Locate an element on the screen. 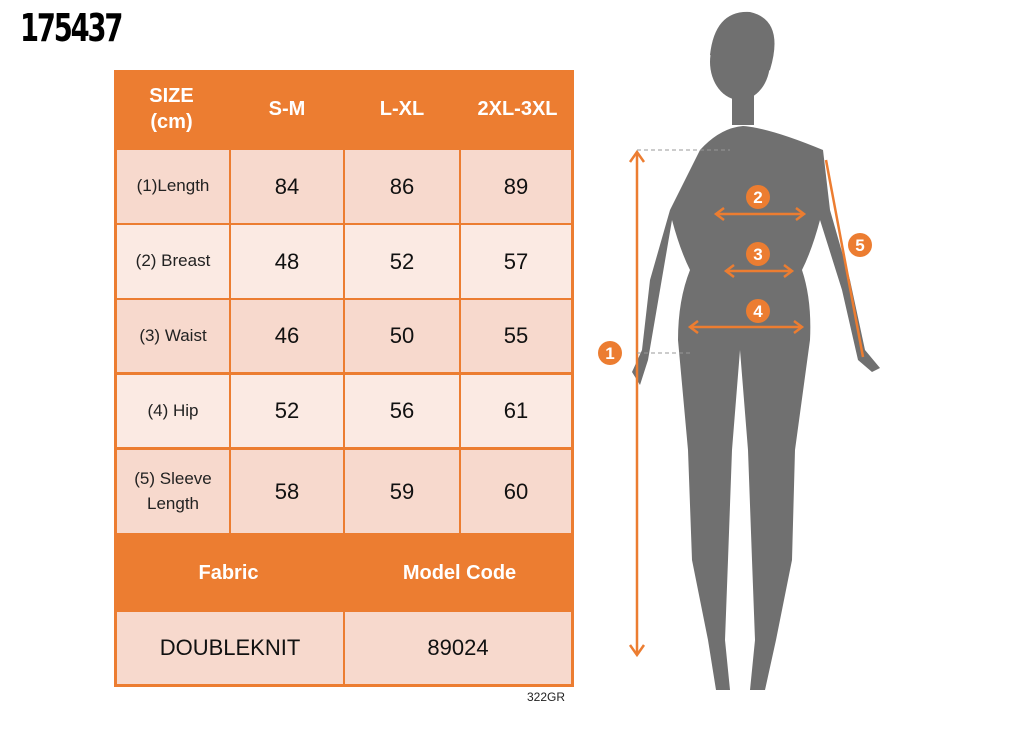 This screenshot has height=729, width=1024. marker-1: 1 is located at coordinates (609, 353).